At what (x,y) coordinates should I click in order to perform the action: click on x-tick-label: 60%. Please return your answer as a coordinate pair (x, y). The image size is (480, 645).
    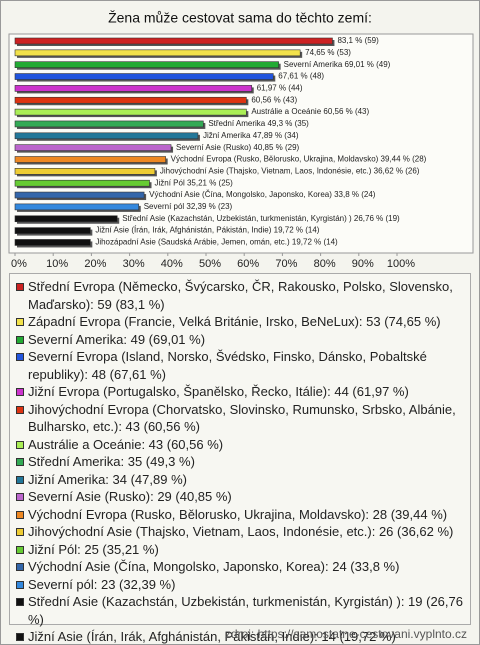
    Looking at the image, I should click on (248, 264).